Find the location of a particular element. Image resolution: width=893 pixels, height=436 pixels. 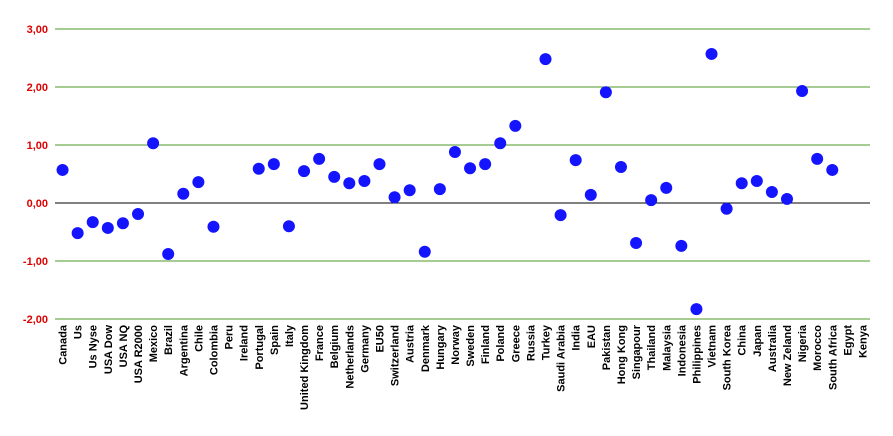

x-tick-label: Morocco is located at coordinates (818, 348).